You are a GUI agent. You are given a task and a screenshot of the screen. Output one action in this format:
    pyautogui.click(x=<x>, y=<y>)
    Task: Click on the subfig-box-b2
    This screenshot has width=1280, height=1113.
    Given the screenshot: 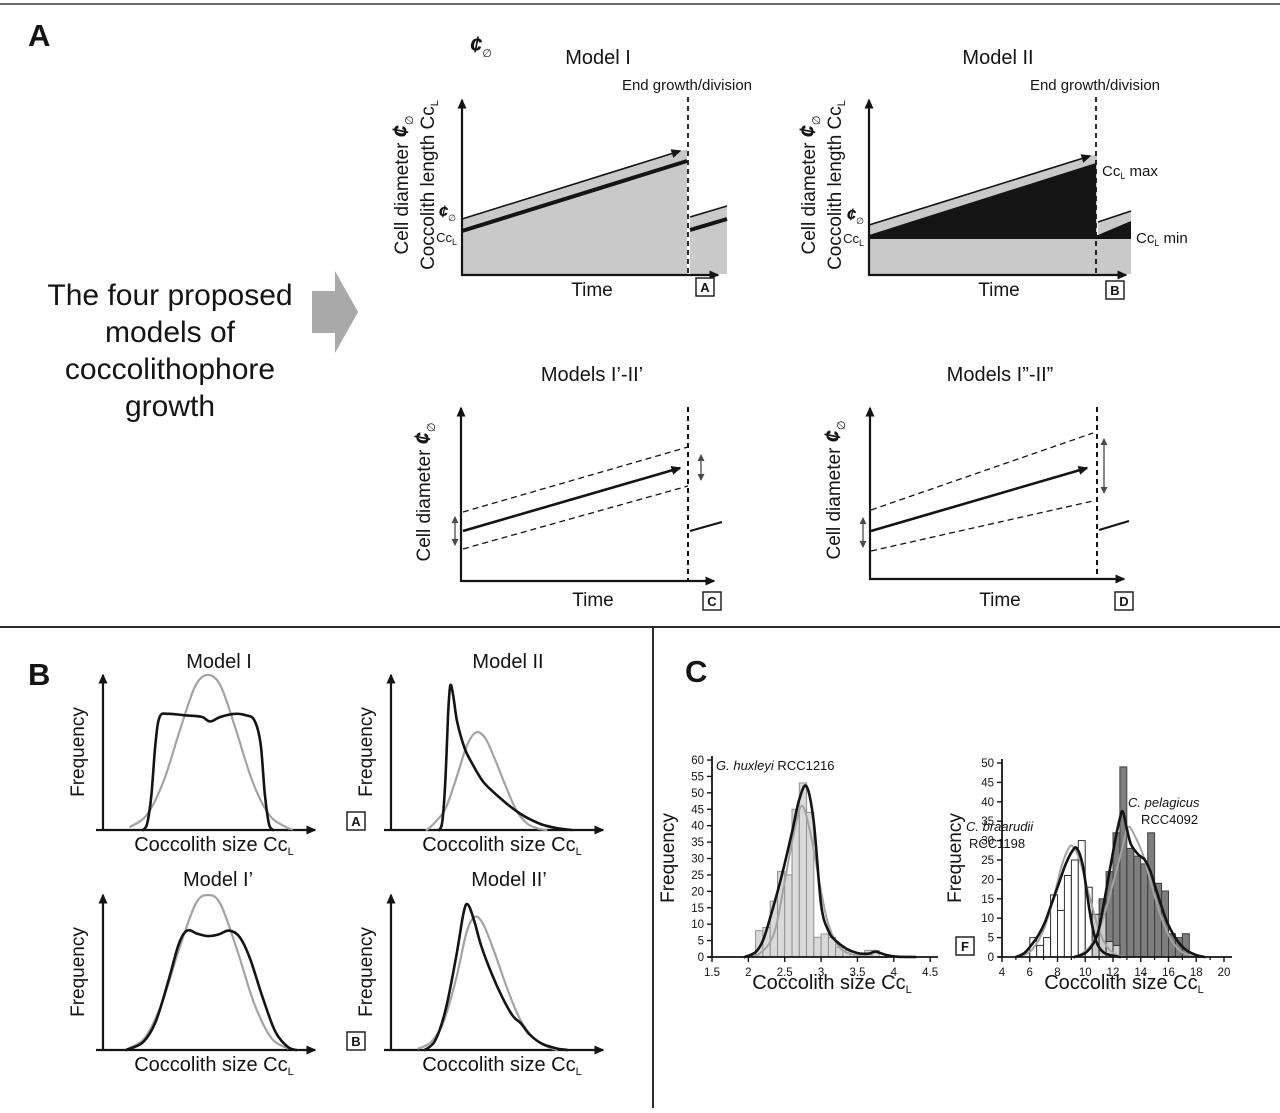 What is the action you would take?
    pyautogui.click(x=356, y=1041)
    